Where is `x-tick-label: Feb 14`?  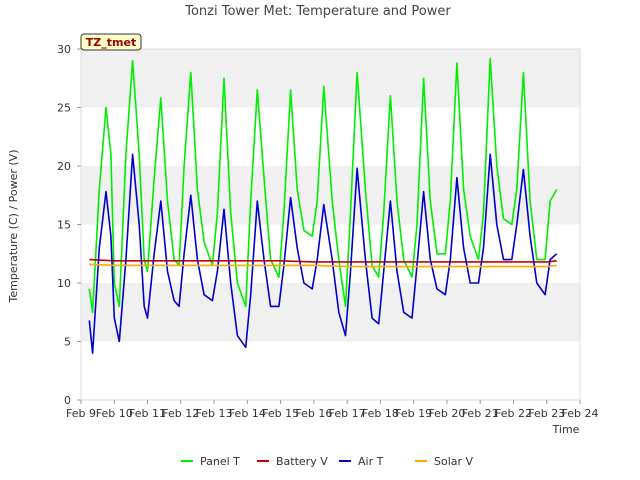
x-tick-label: Feb 14 is located at coordinates (247, 413).